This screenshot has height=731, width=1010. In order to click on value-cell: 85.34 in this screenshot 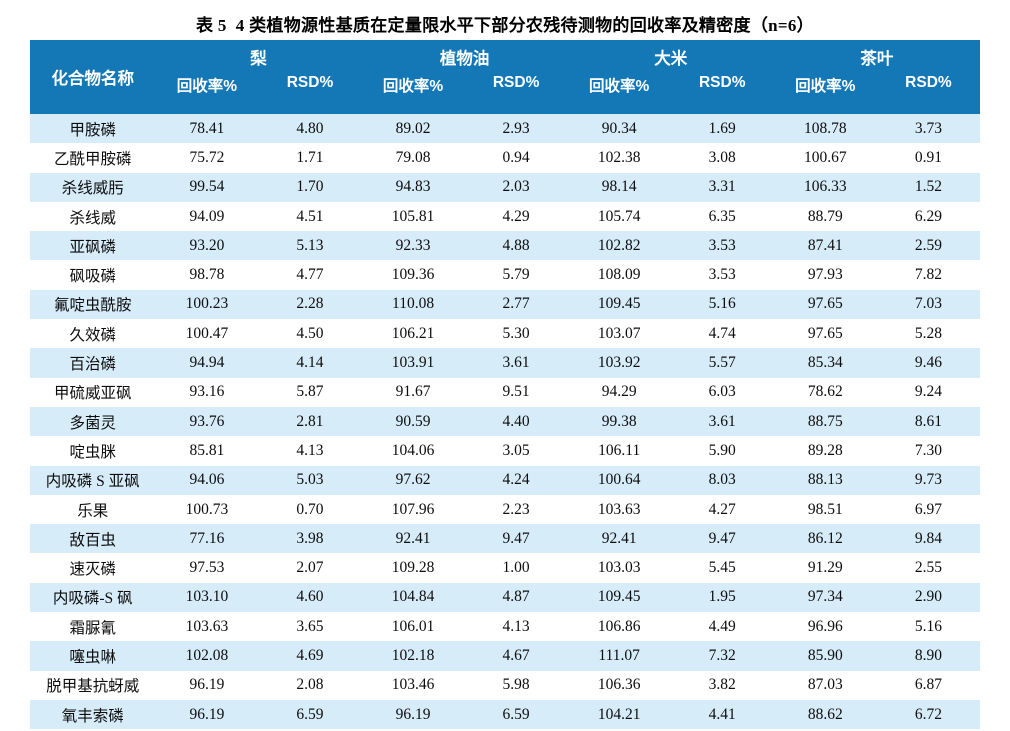, I will do `click(825, 363)`.